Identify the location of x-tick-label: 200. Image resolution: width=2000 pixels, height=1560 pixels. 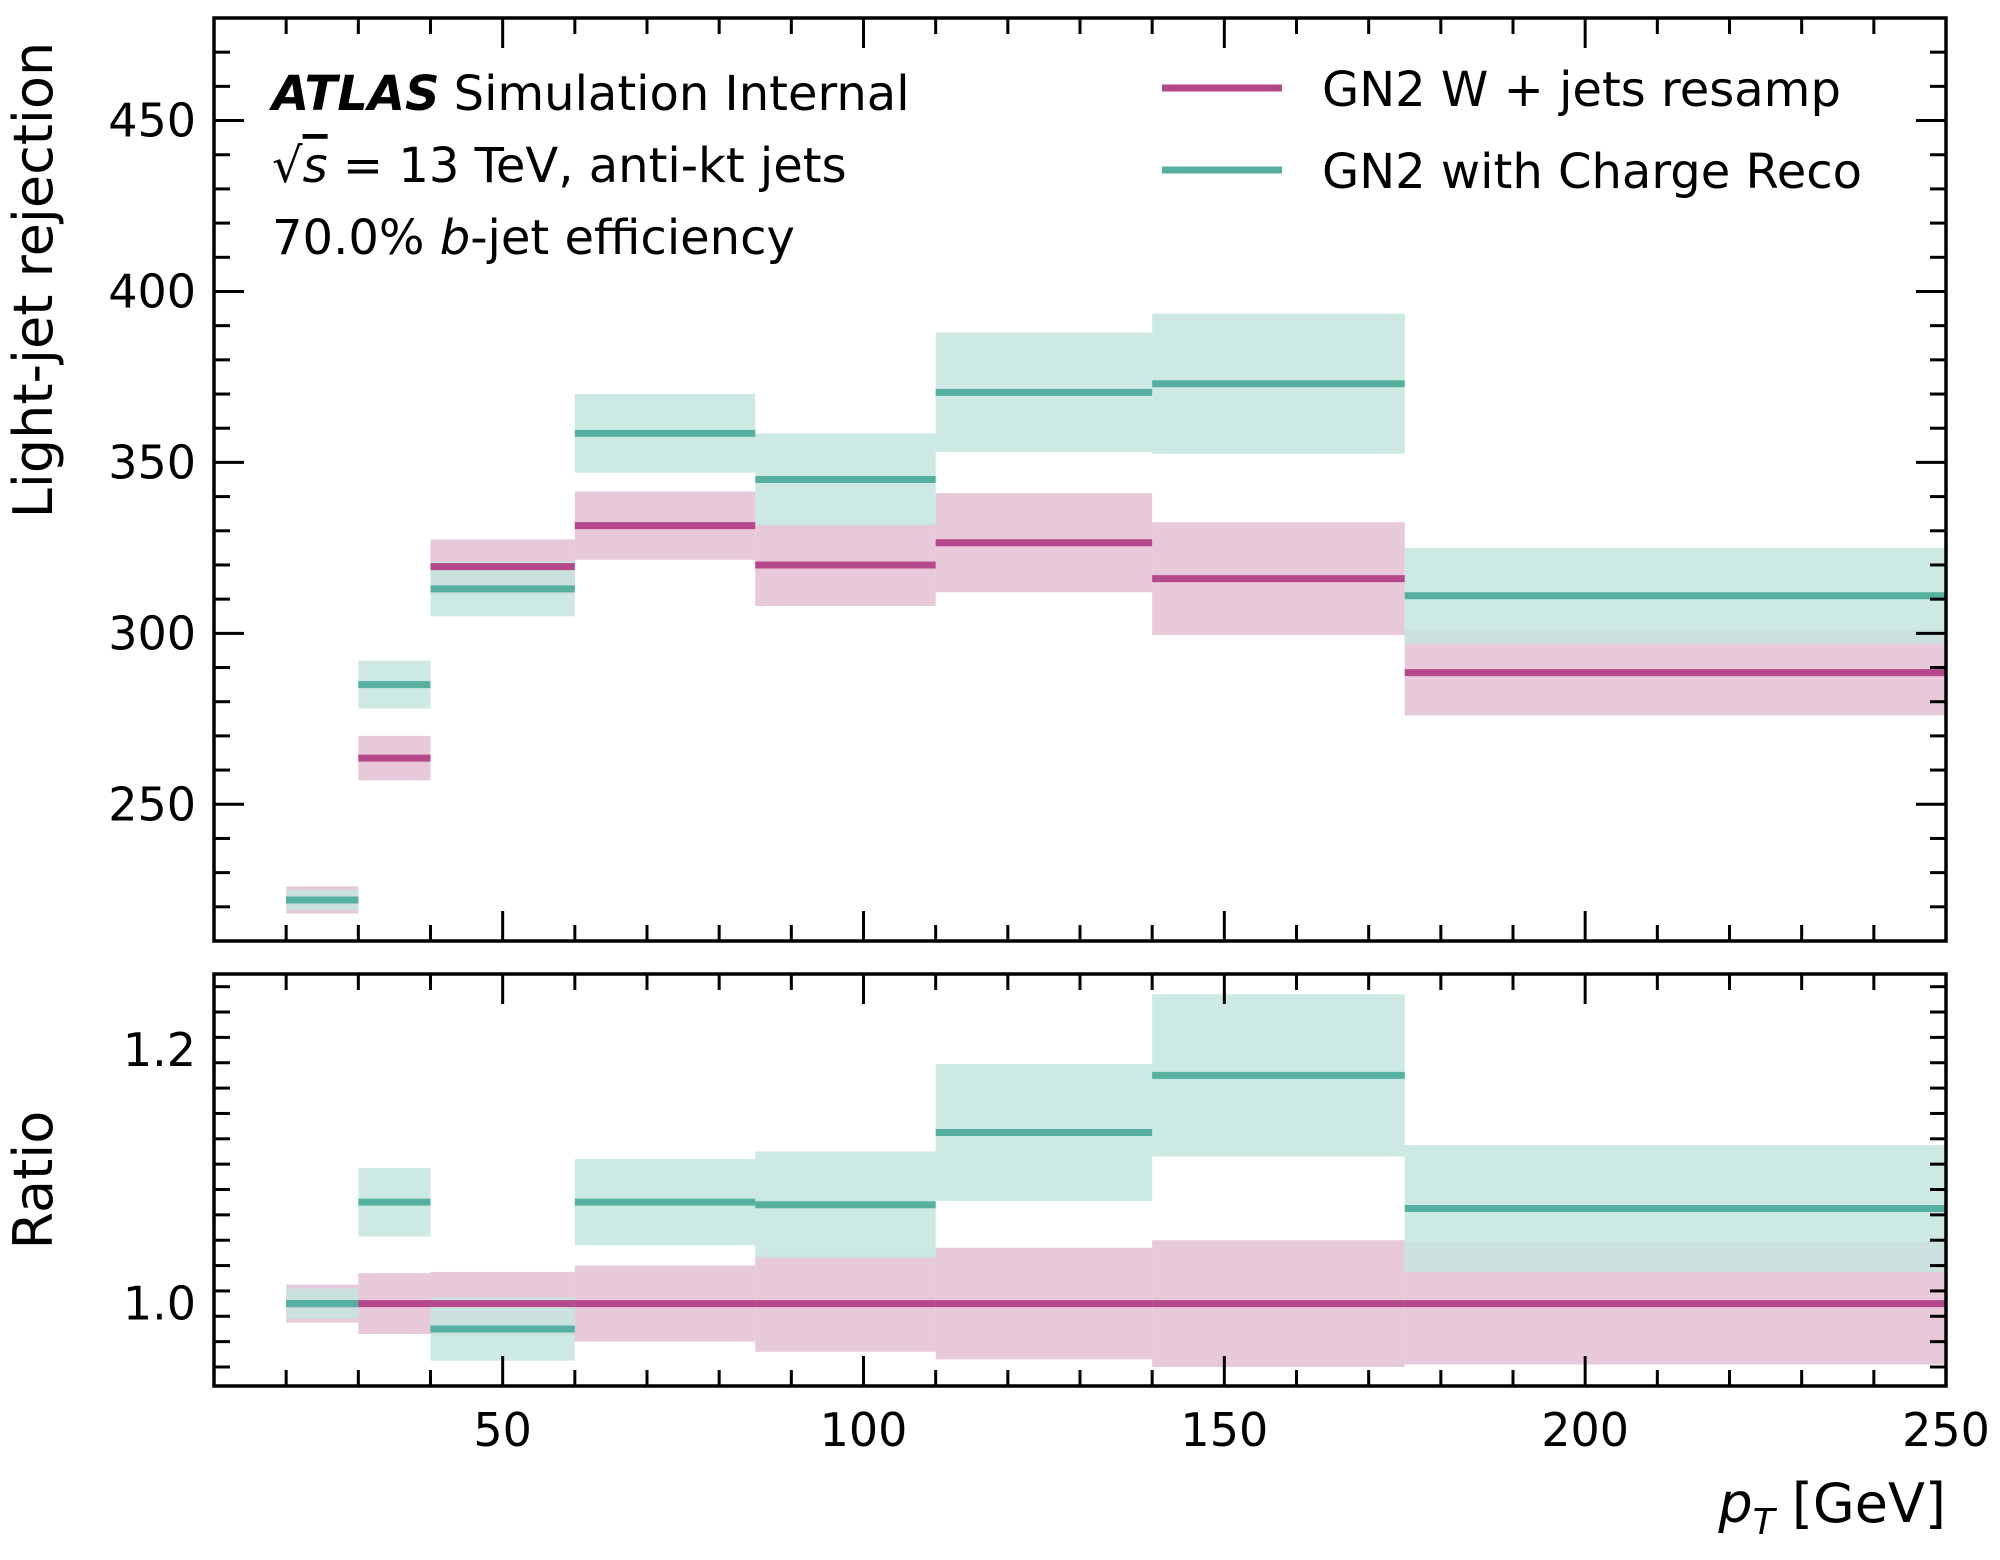
(1585, 1430).